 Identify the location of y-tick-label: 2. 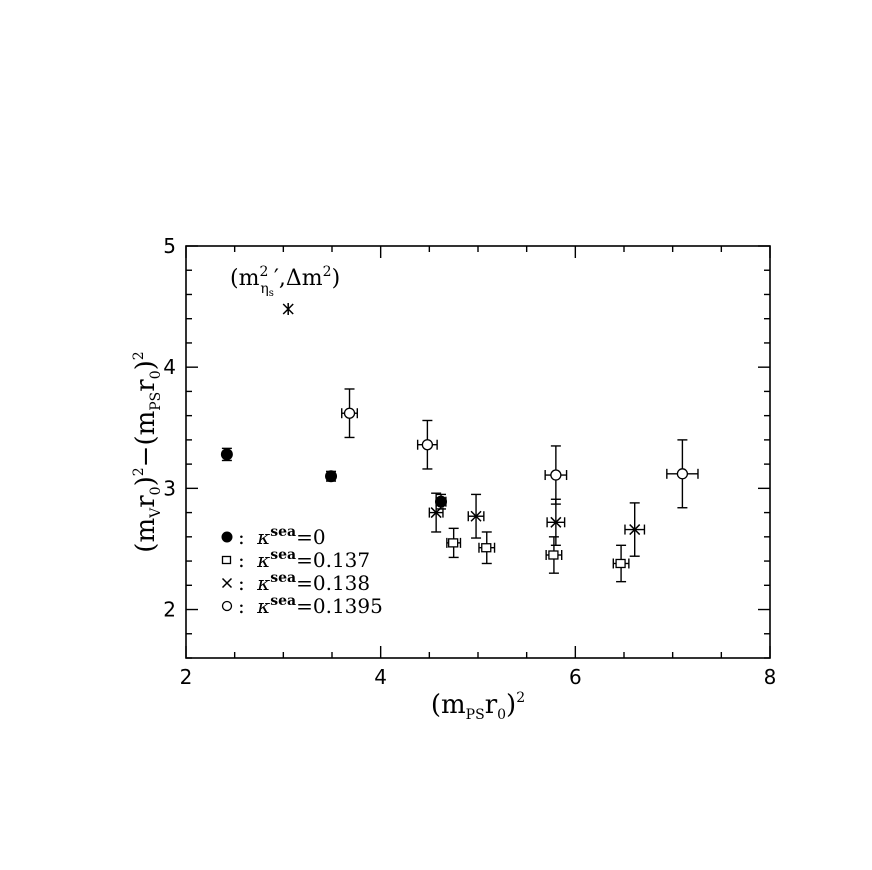
(169, 610).